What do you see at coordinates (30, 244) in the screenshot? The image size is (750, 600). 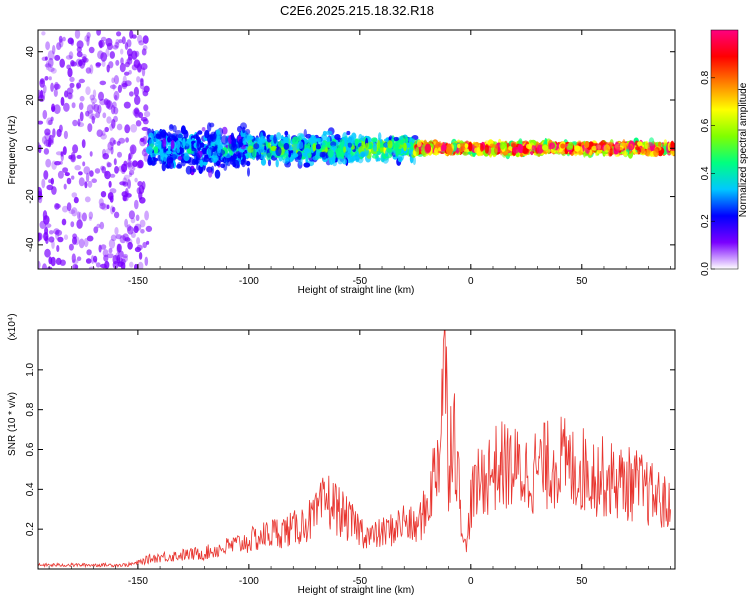 I see `y-tick-label: -40` at bounding box center [30, 244].